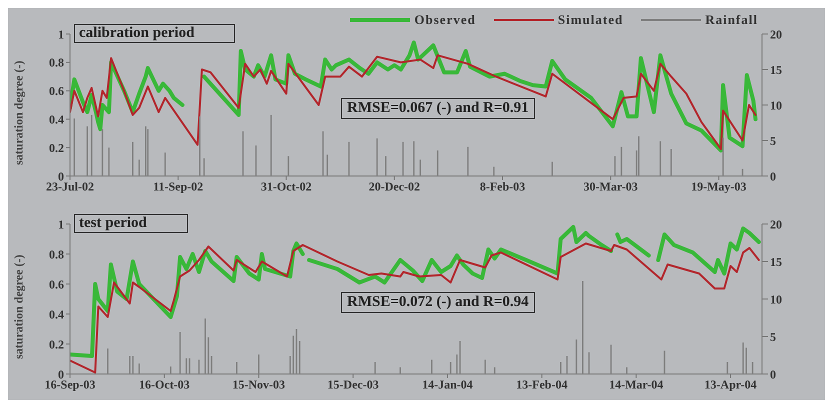  I want to click on x-tick-label: 14-Jan-04, so click(447, 385).